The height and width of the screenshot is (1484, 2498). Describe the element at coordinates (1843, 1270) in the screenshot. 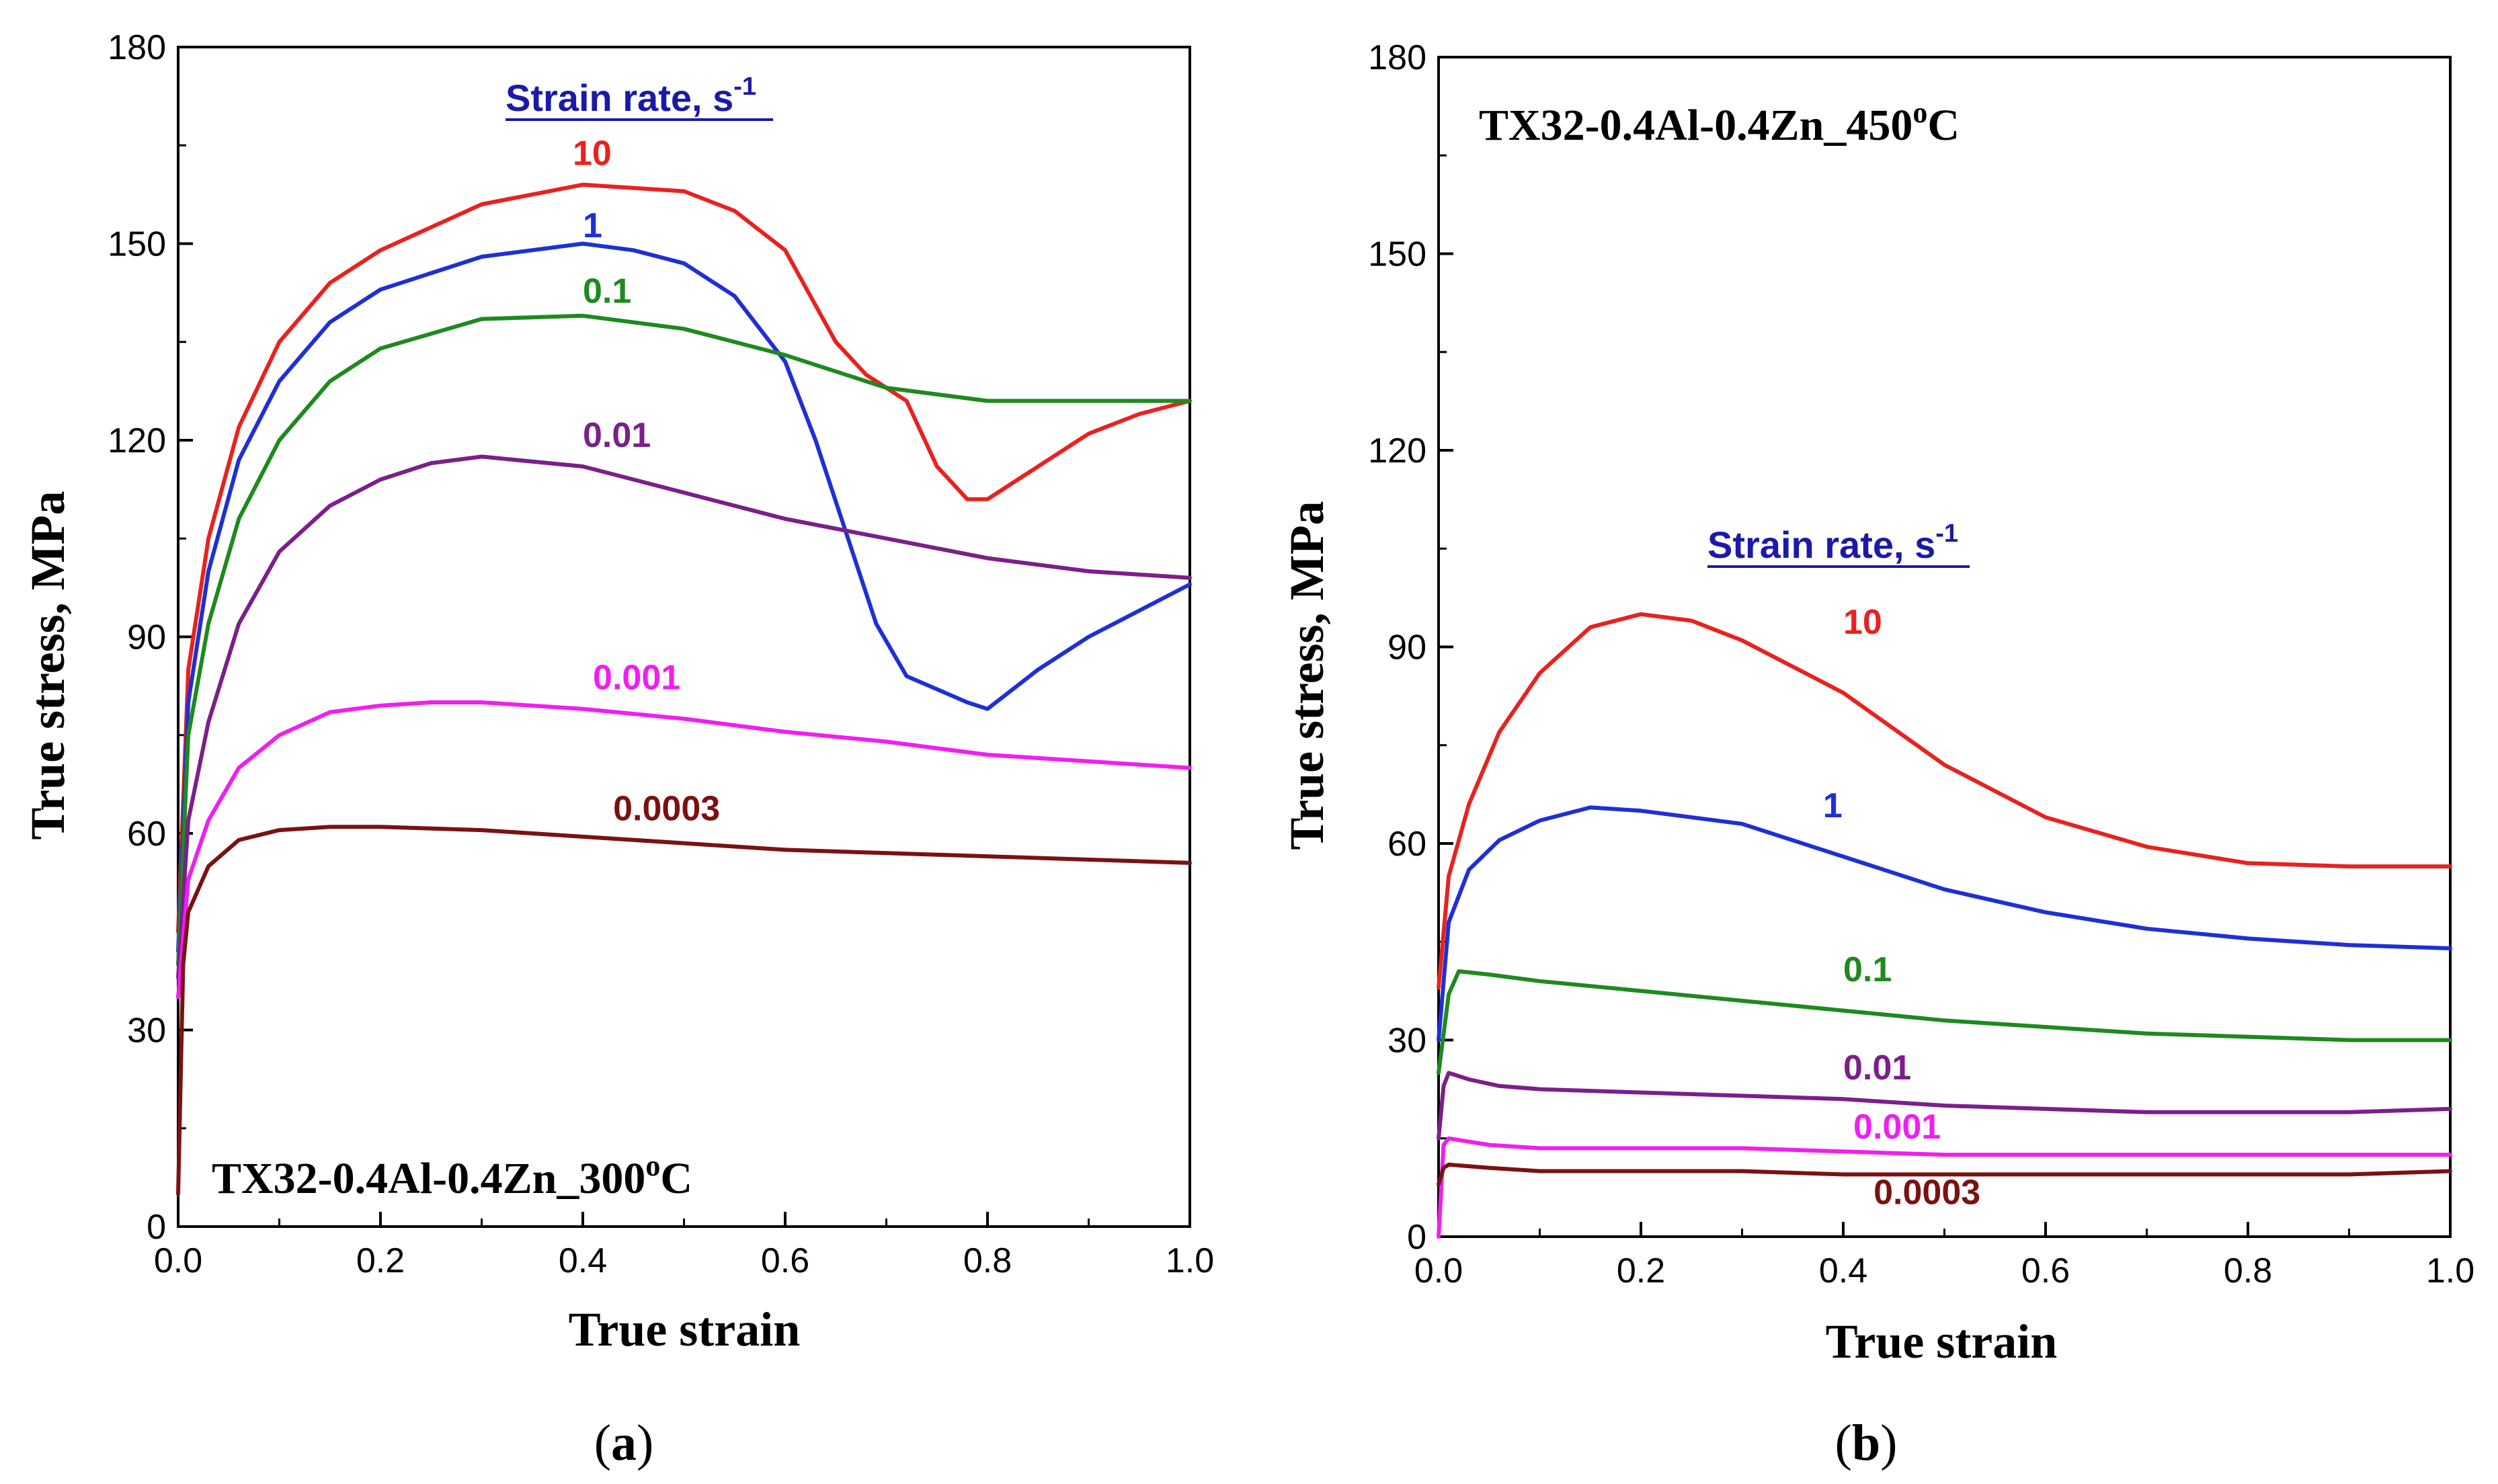

I see `x-tick-label-b-2: 0.4` at that location.